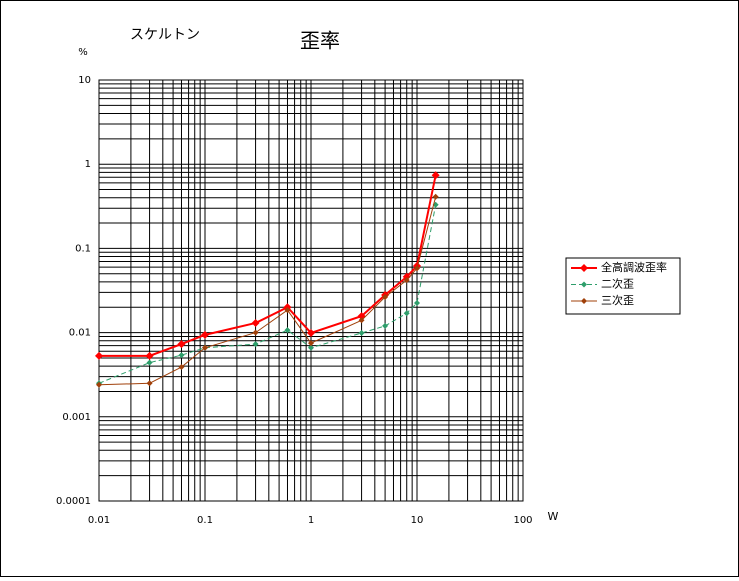  Describe the element at coordinates (417, 520) in the screenshot. I see `x-tick-label: 10` at that location.